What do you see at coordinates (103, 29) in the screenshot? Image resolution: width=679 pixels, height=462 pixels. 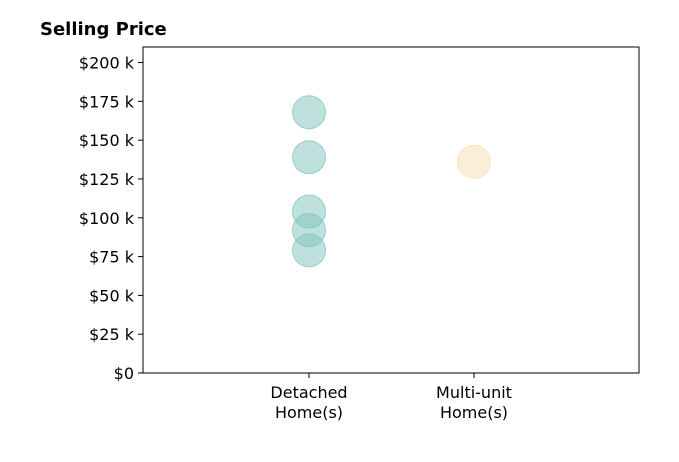 I see `chart-title: Selling Price` at bounding box center [103, 29].